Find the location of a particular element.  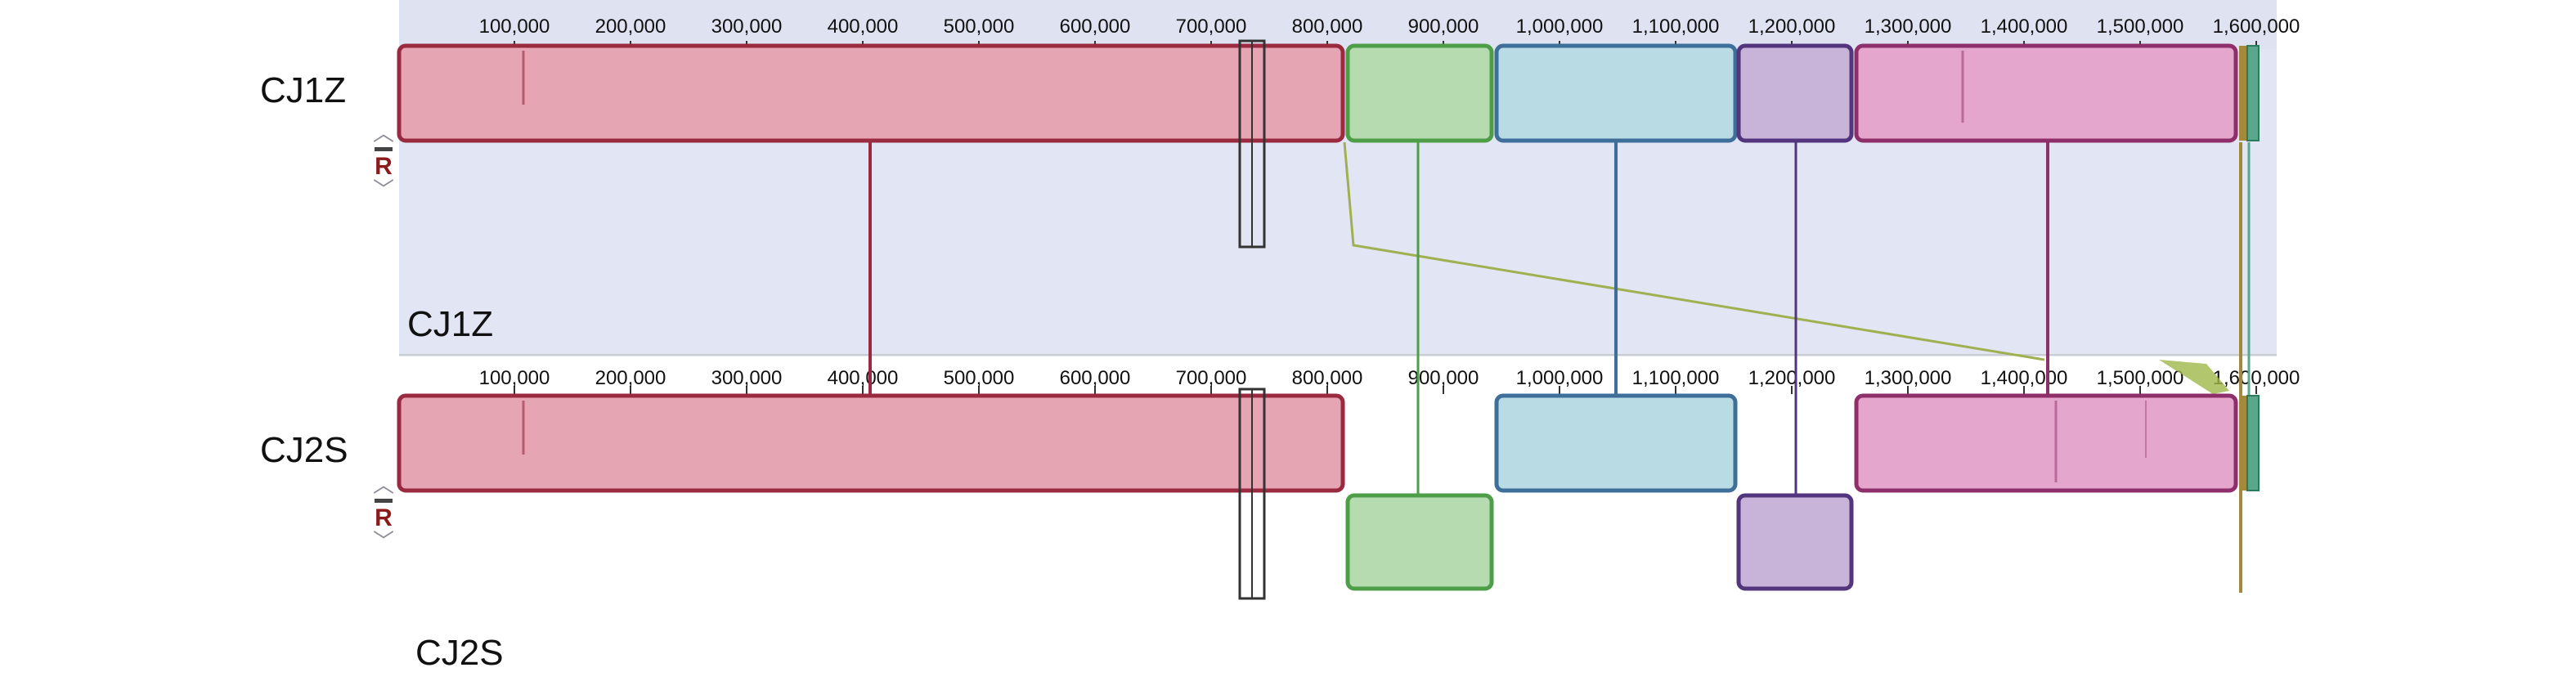

connector-yellow-green is located at coordinates (1694, 251).